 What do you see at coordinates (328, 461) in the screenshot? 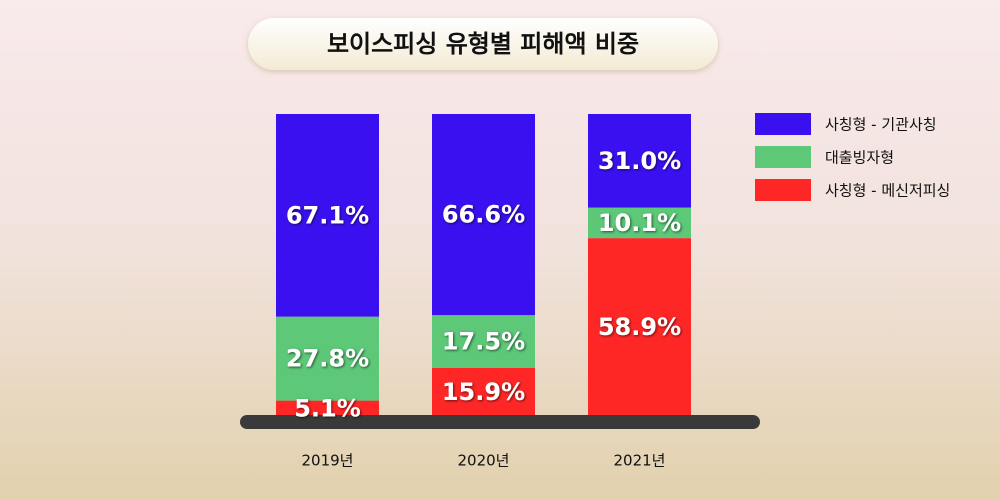
I see `x-tick-label: 2019년` at bounding box center [328, 461].